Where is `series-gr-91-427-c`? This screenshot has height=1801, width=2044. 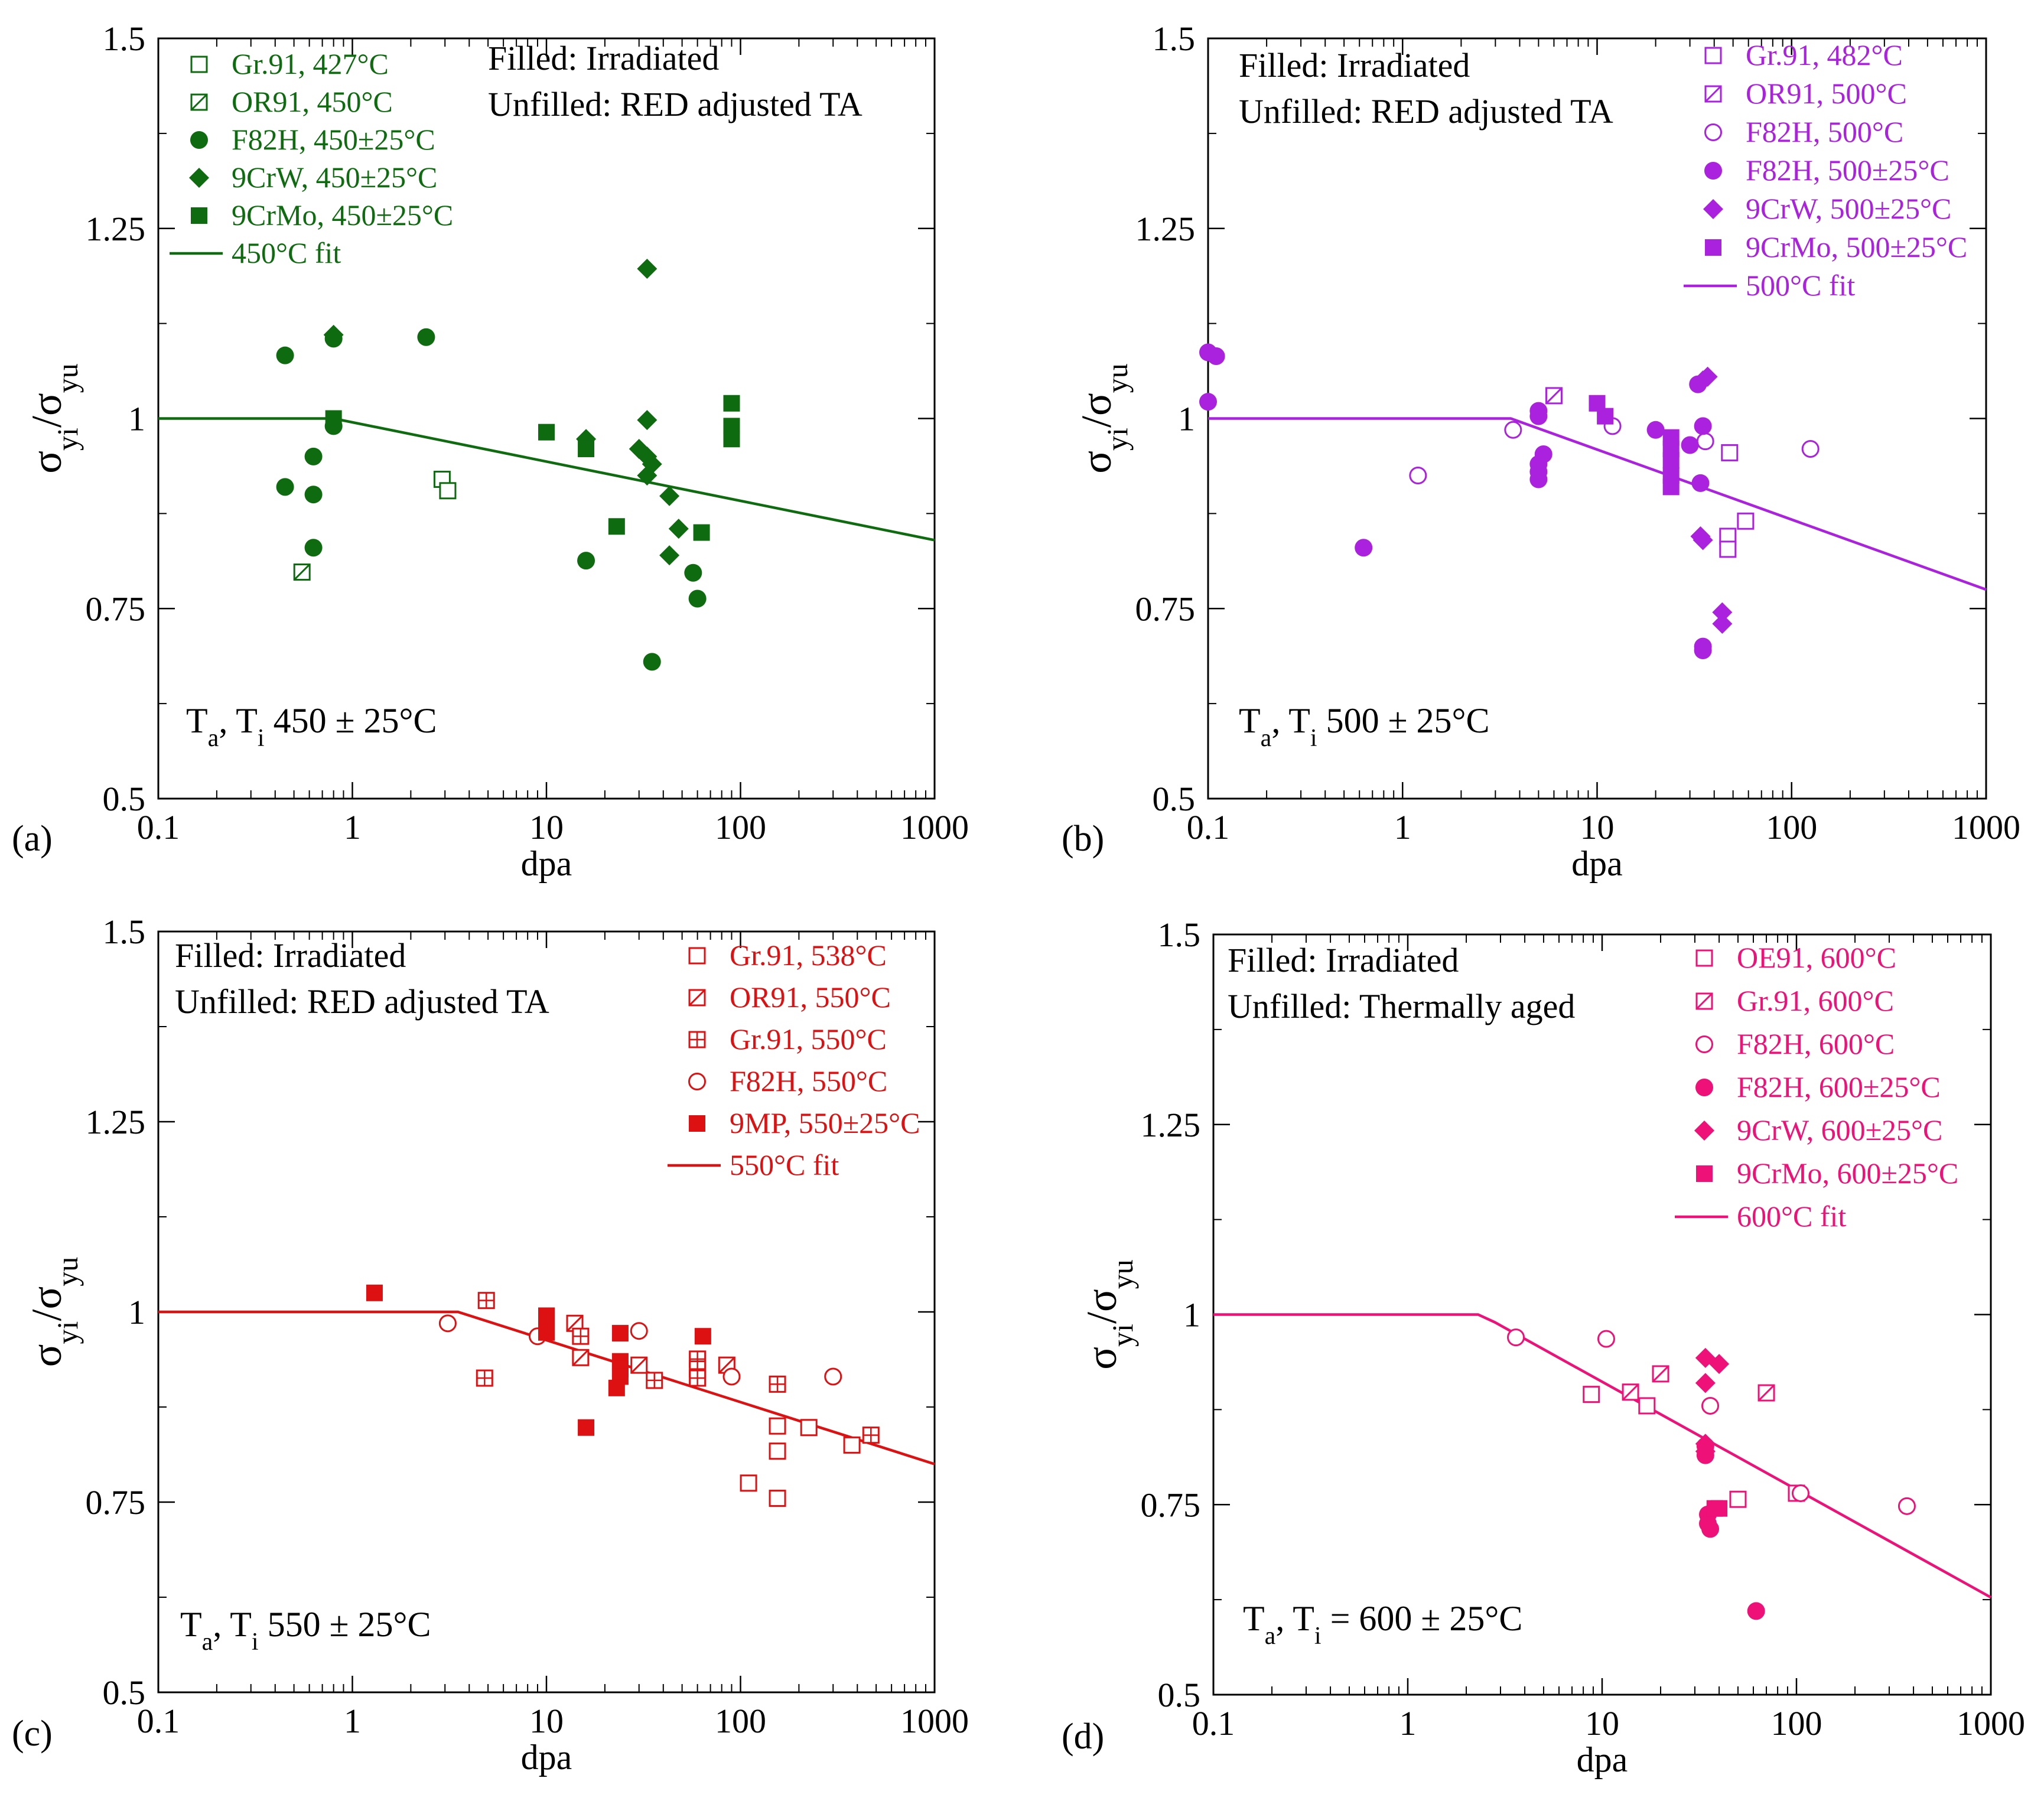 series-gr-91-427-c is located at coordinates (445, 485).